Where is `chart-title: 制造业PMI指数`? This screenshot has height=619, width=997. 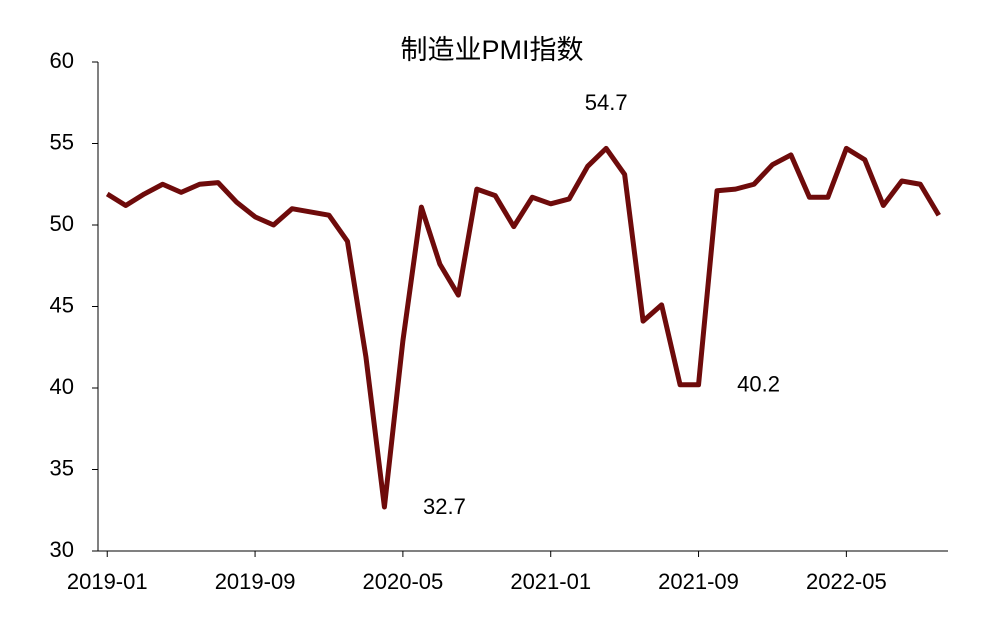 chart-title: 制造业PMI指数 is located at coordinates (491, 50).